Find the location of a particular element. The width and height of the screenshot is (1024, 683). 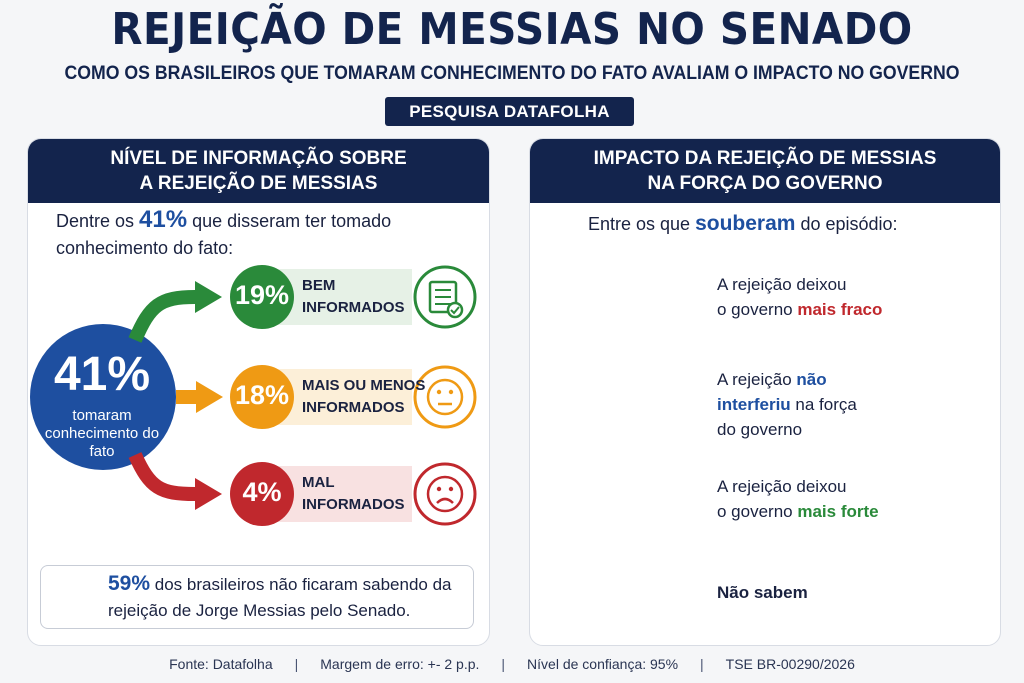

level-label: MAIS OU MENOS INFORMADOS is located at coordinates (363, 397).